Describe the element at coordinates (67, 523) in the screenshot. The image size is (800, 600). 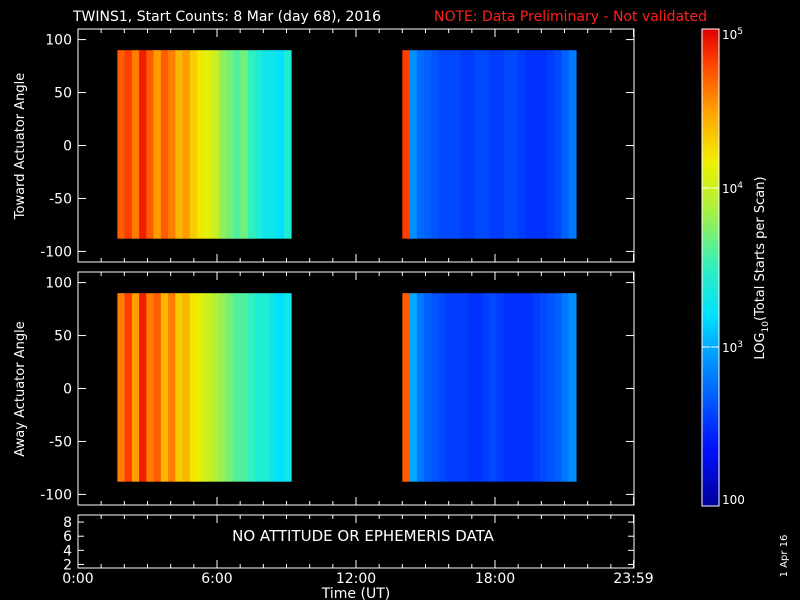
I see `y-tick-label: 8` at that location.